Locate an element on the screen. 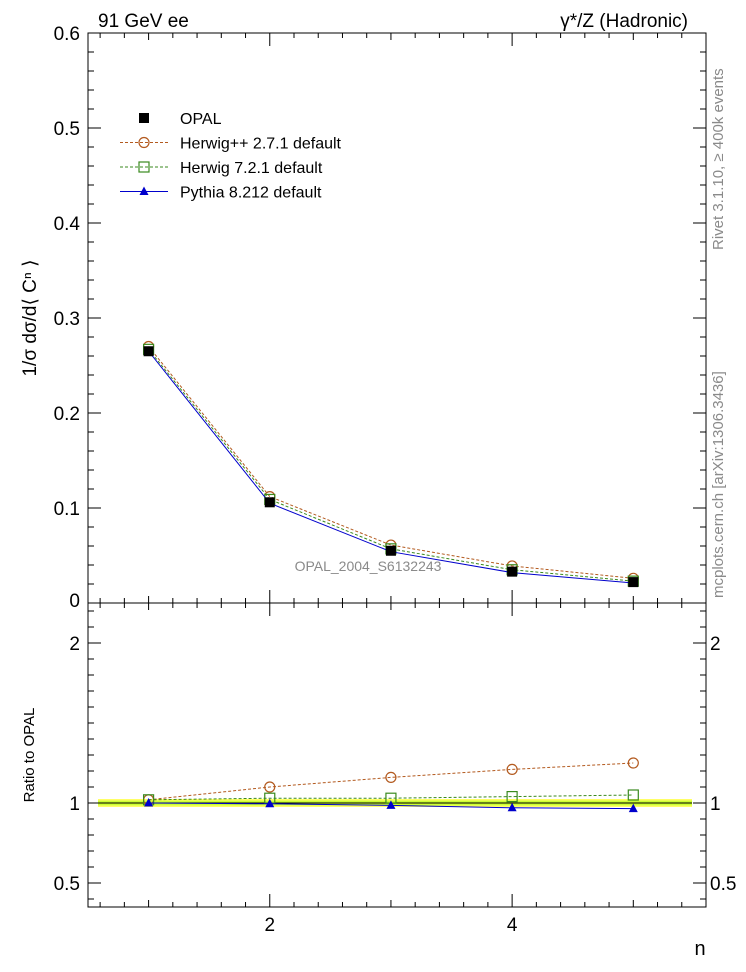 This screenshot has width=746, height=972. x-tick-label: 2 is located at coordinates (269, 925).